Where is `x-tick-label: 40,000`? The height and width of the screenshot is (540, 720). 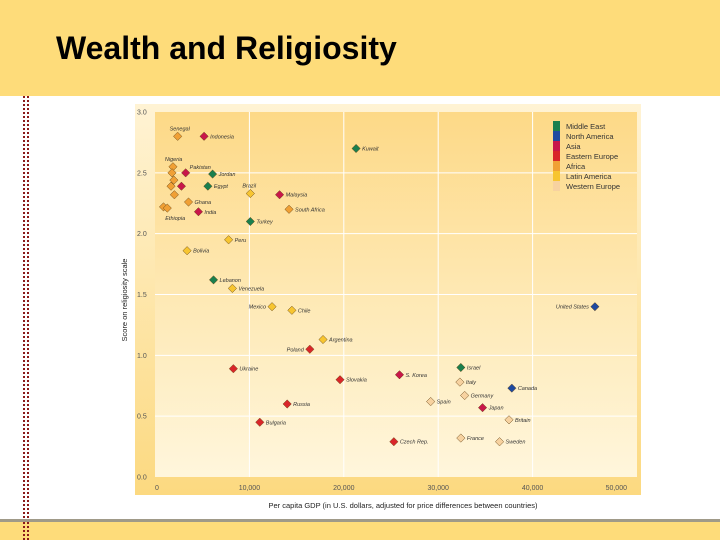 x-tick-label: 40,000 is located at coordinates (533, 488).